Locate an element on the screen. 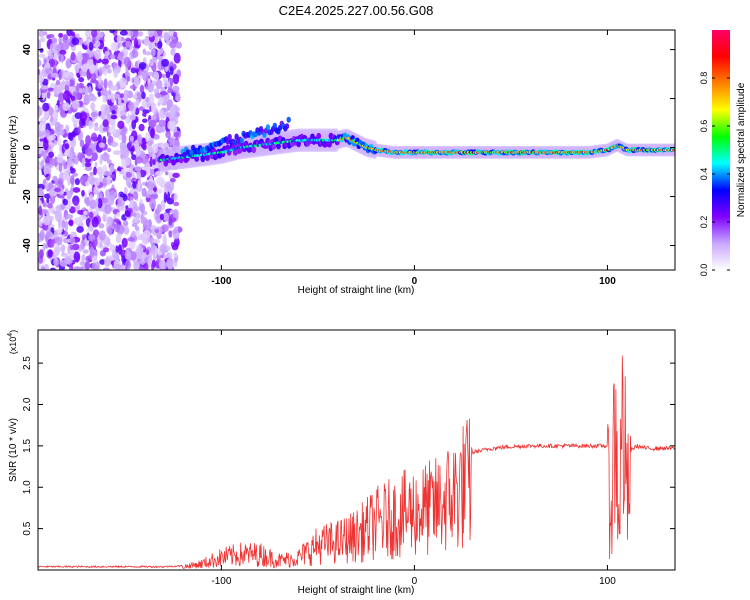  y-tick-label: 0 is located at coordinates (27, 147).